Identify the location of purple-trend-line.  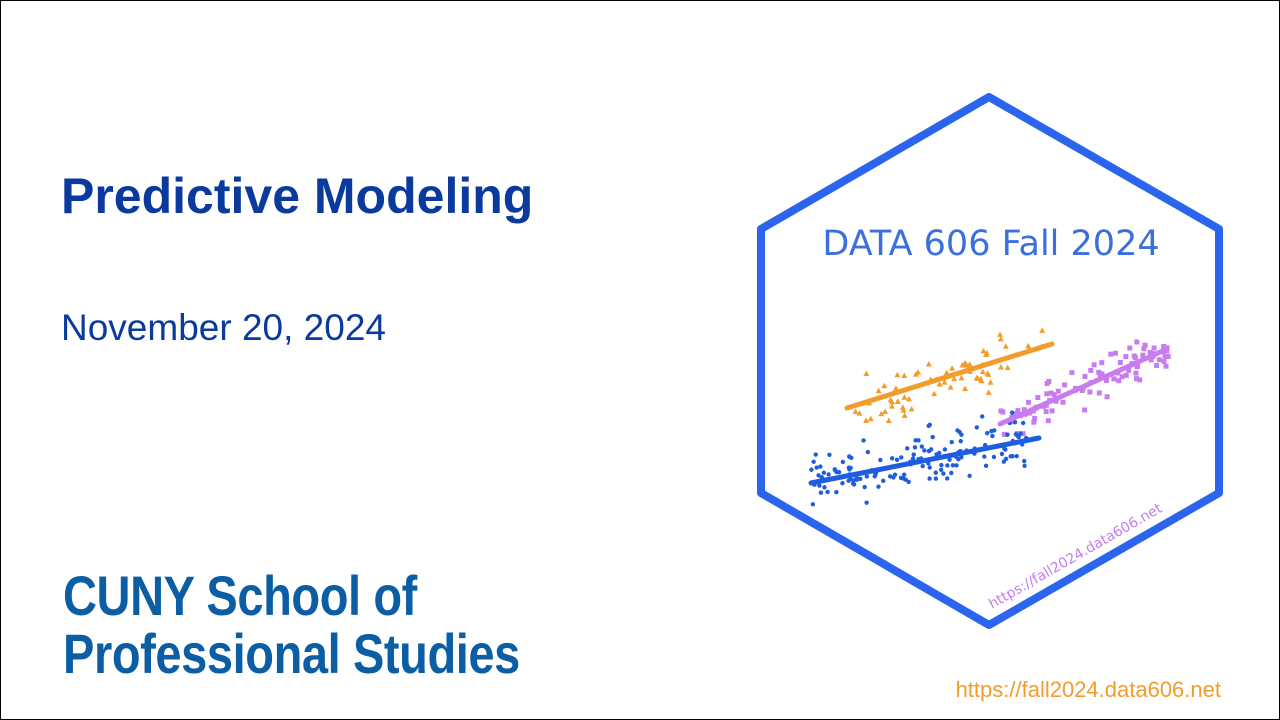
(1083, 386).